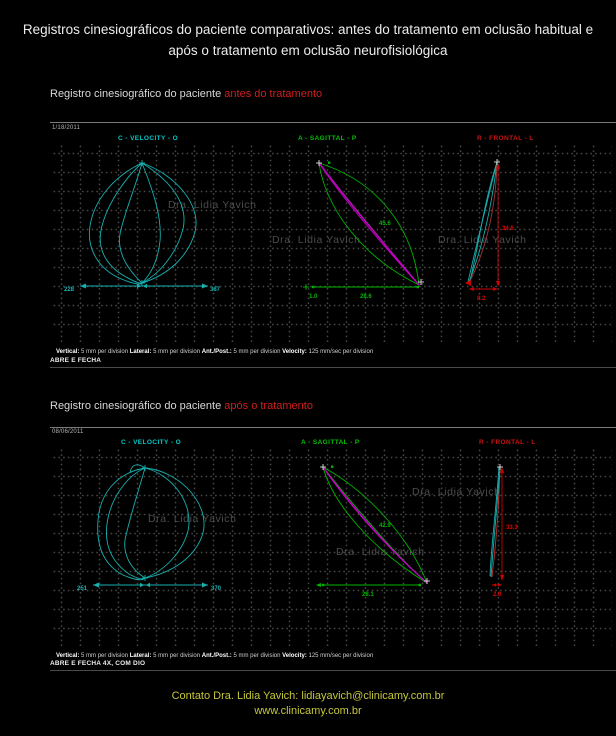 The image size is (616, 736). What do you see at coordinates (385, 224) in the screenshot?
I see `sagittal-path-value: 45.6` at bounding box center [385, 224].